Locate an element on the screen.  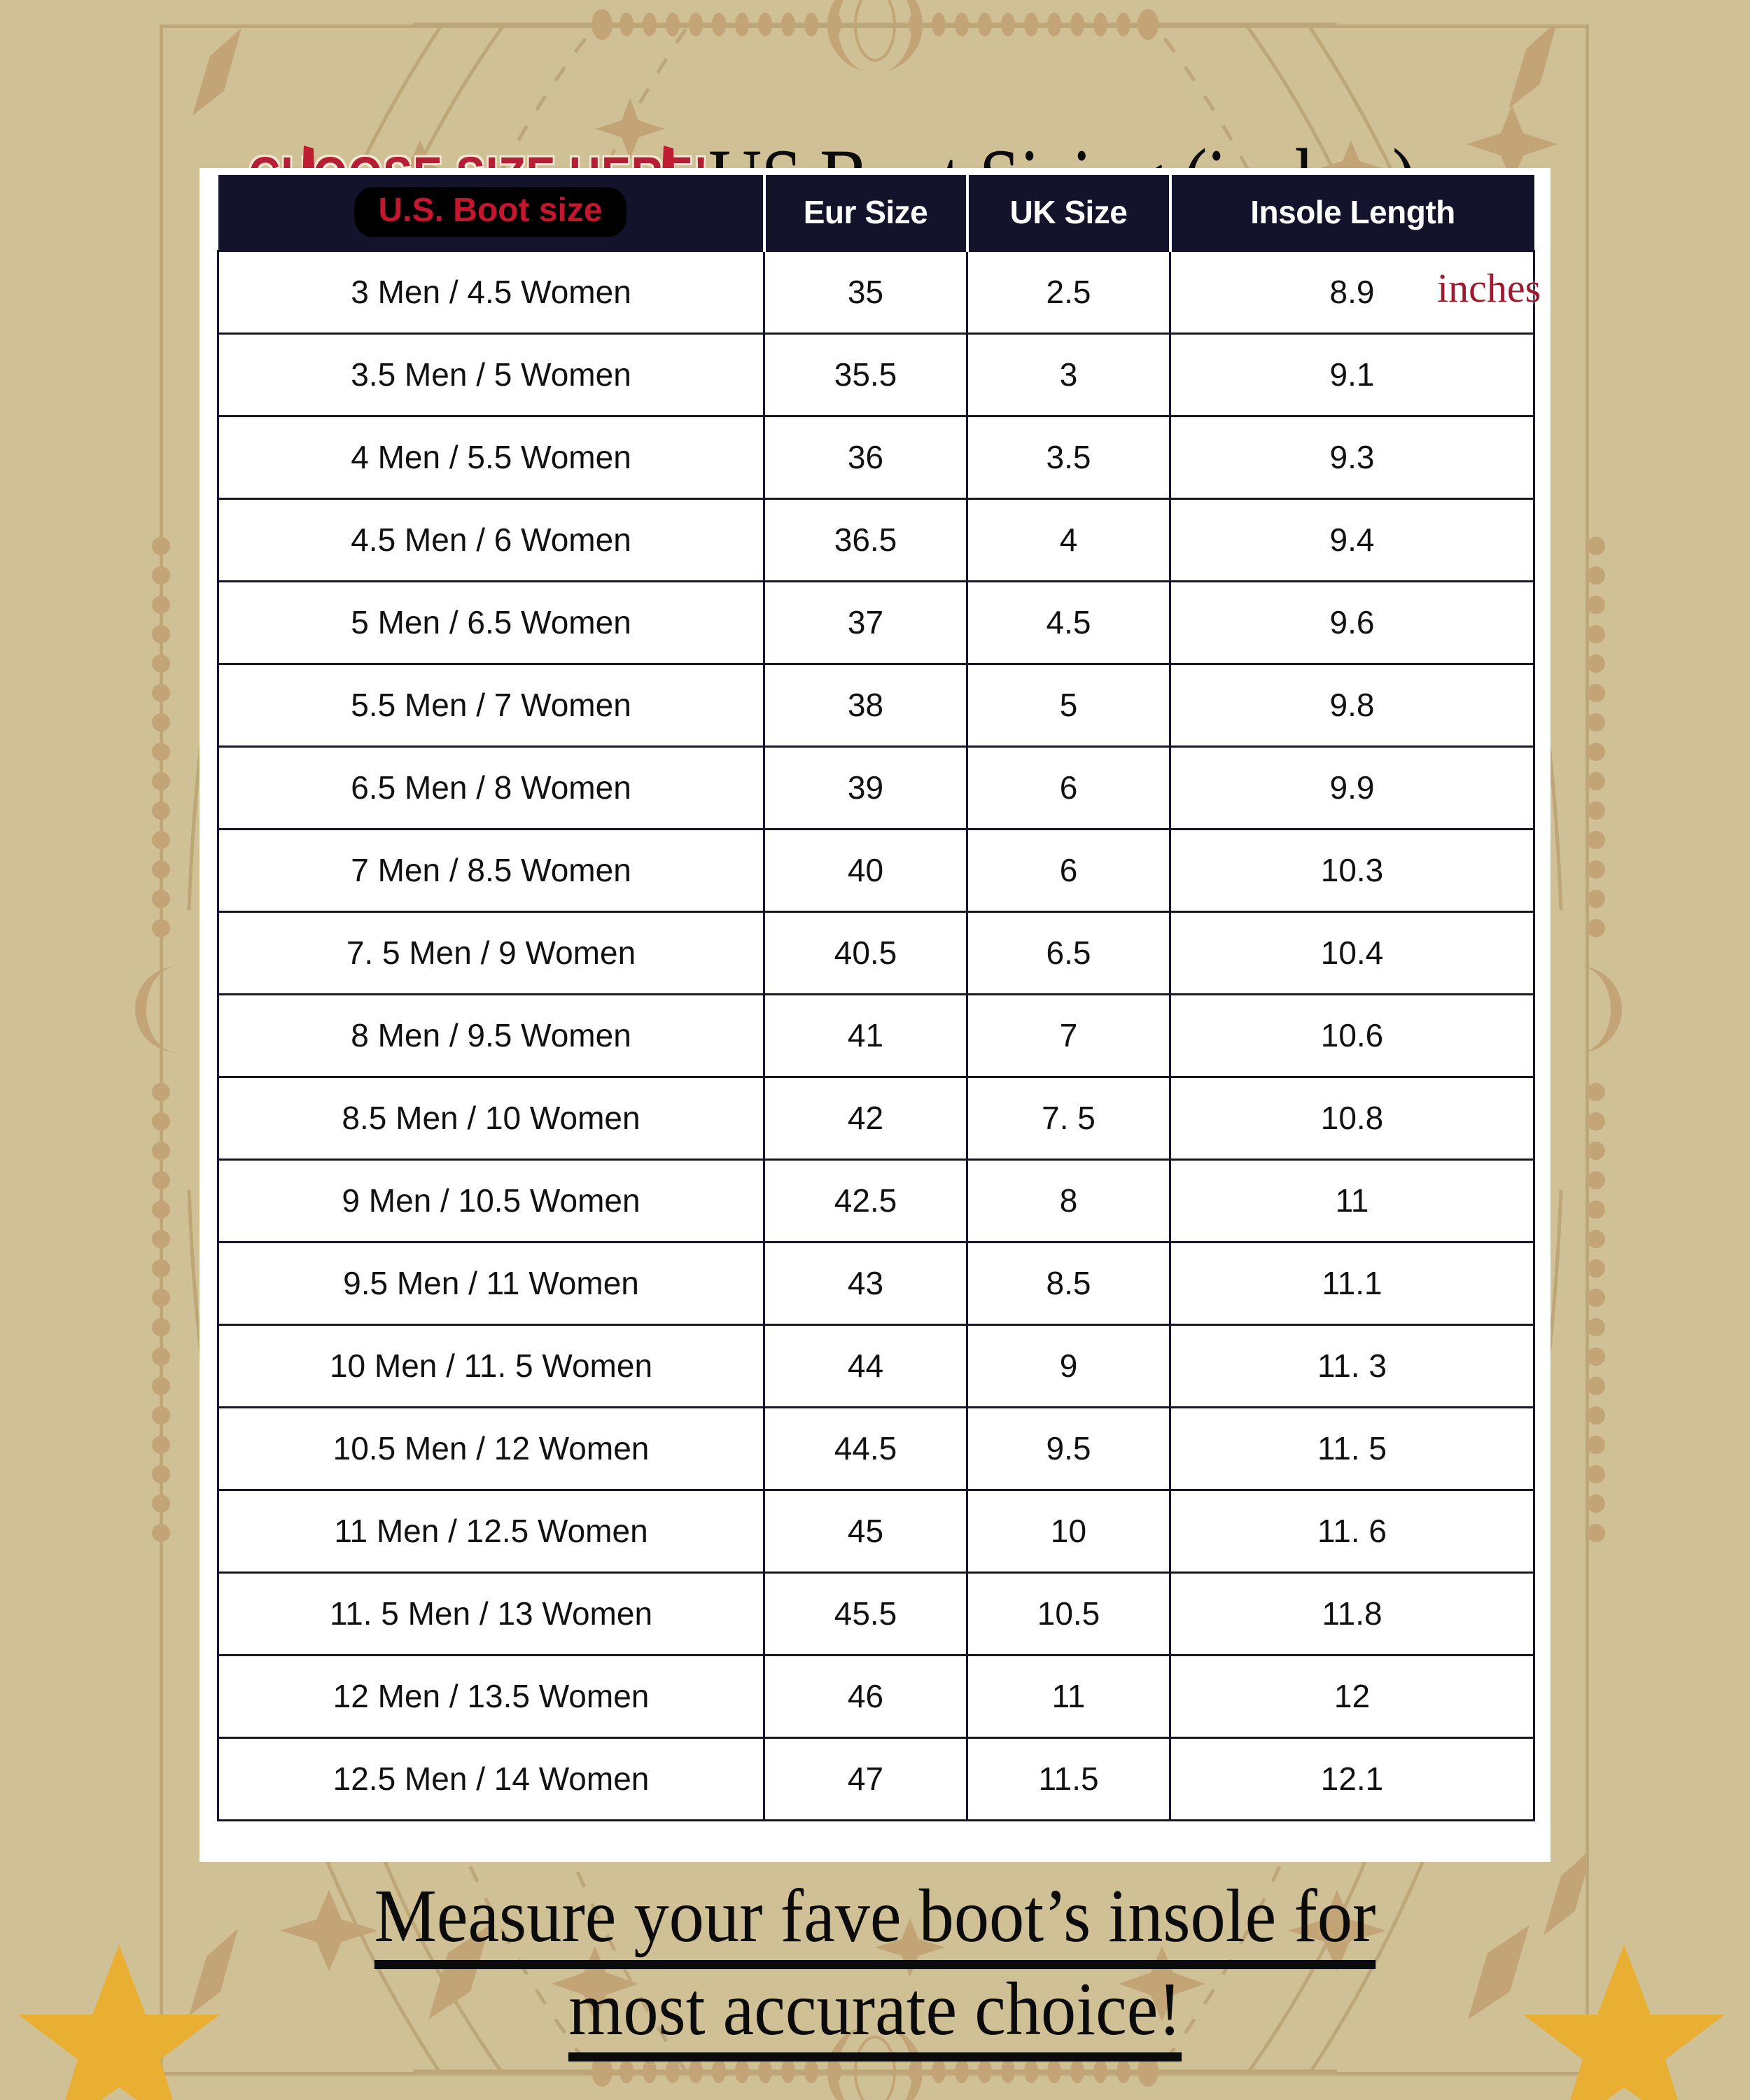
table-row: 11. 5 Men / 13 Women 45.5 10.5 11.8 is located at coordinates (876, 1613).